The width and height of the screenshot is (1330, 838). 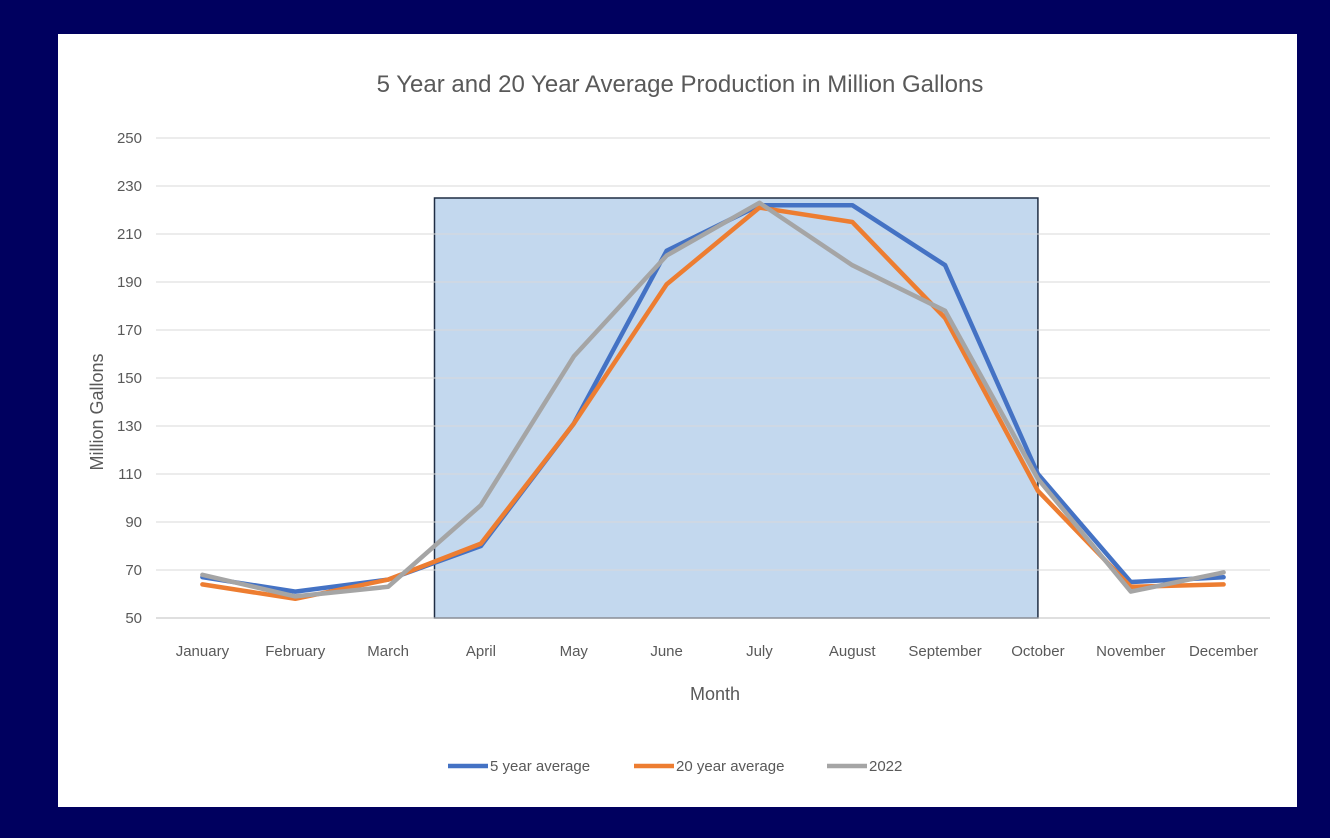 I want to click on x-tick-label: March, so click(x=388, y=651).